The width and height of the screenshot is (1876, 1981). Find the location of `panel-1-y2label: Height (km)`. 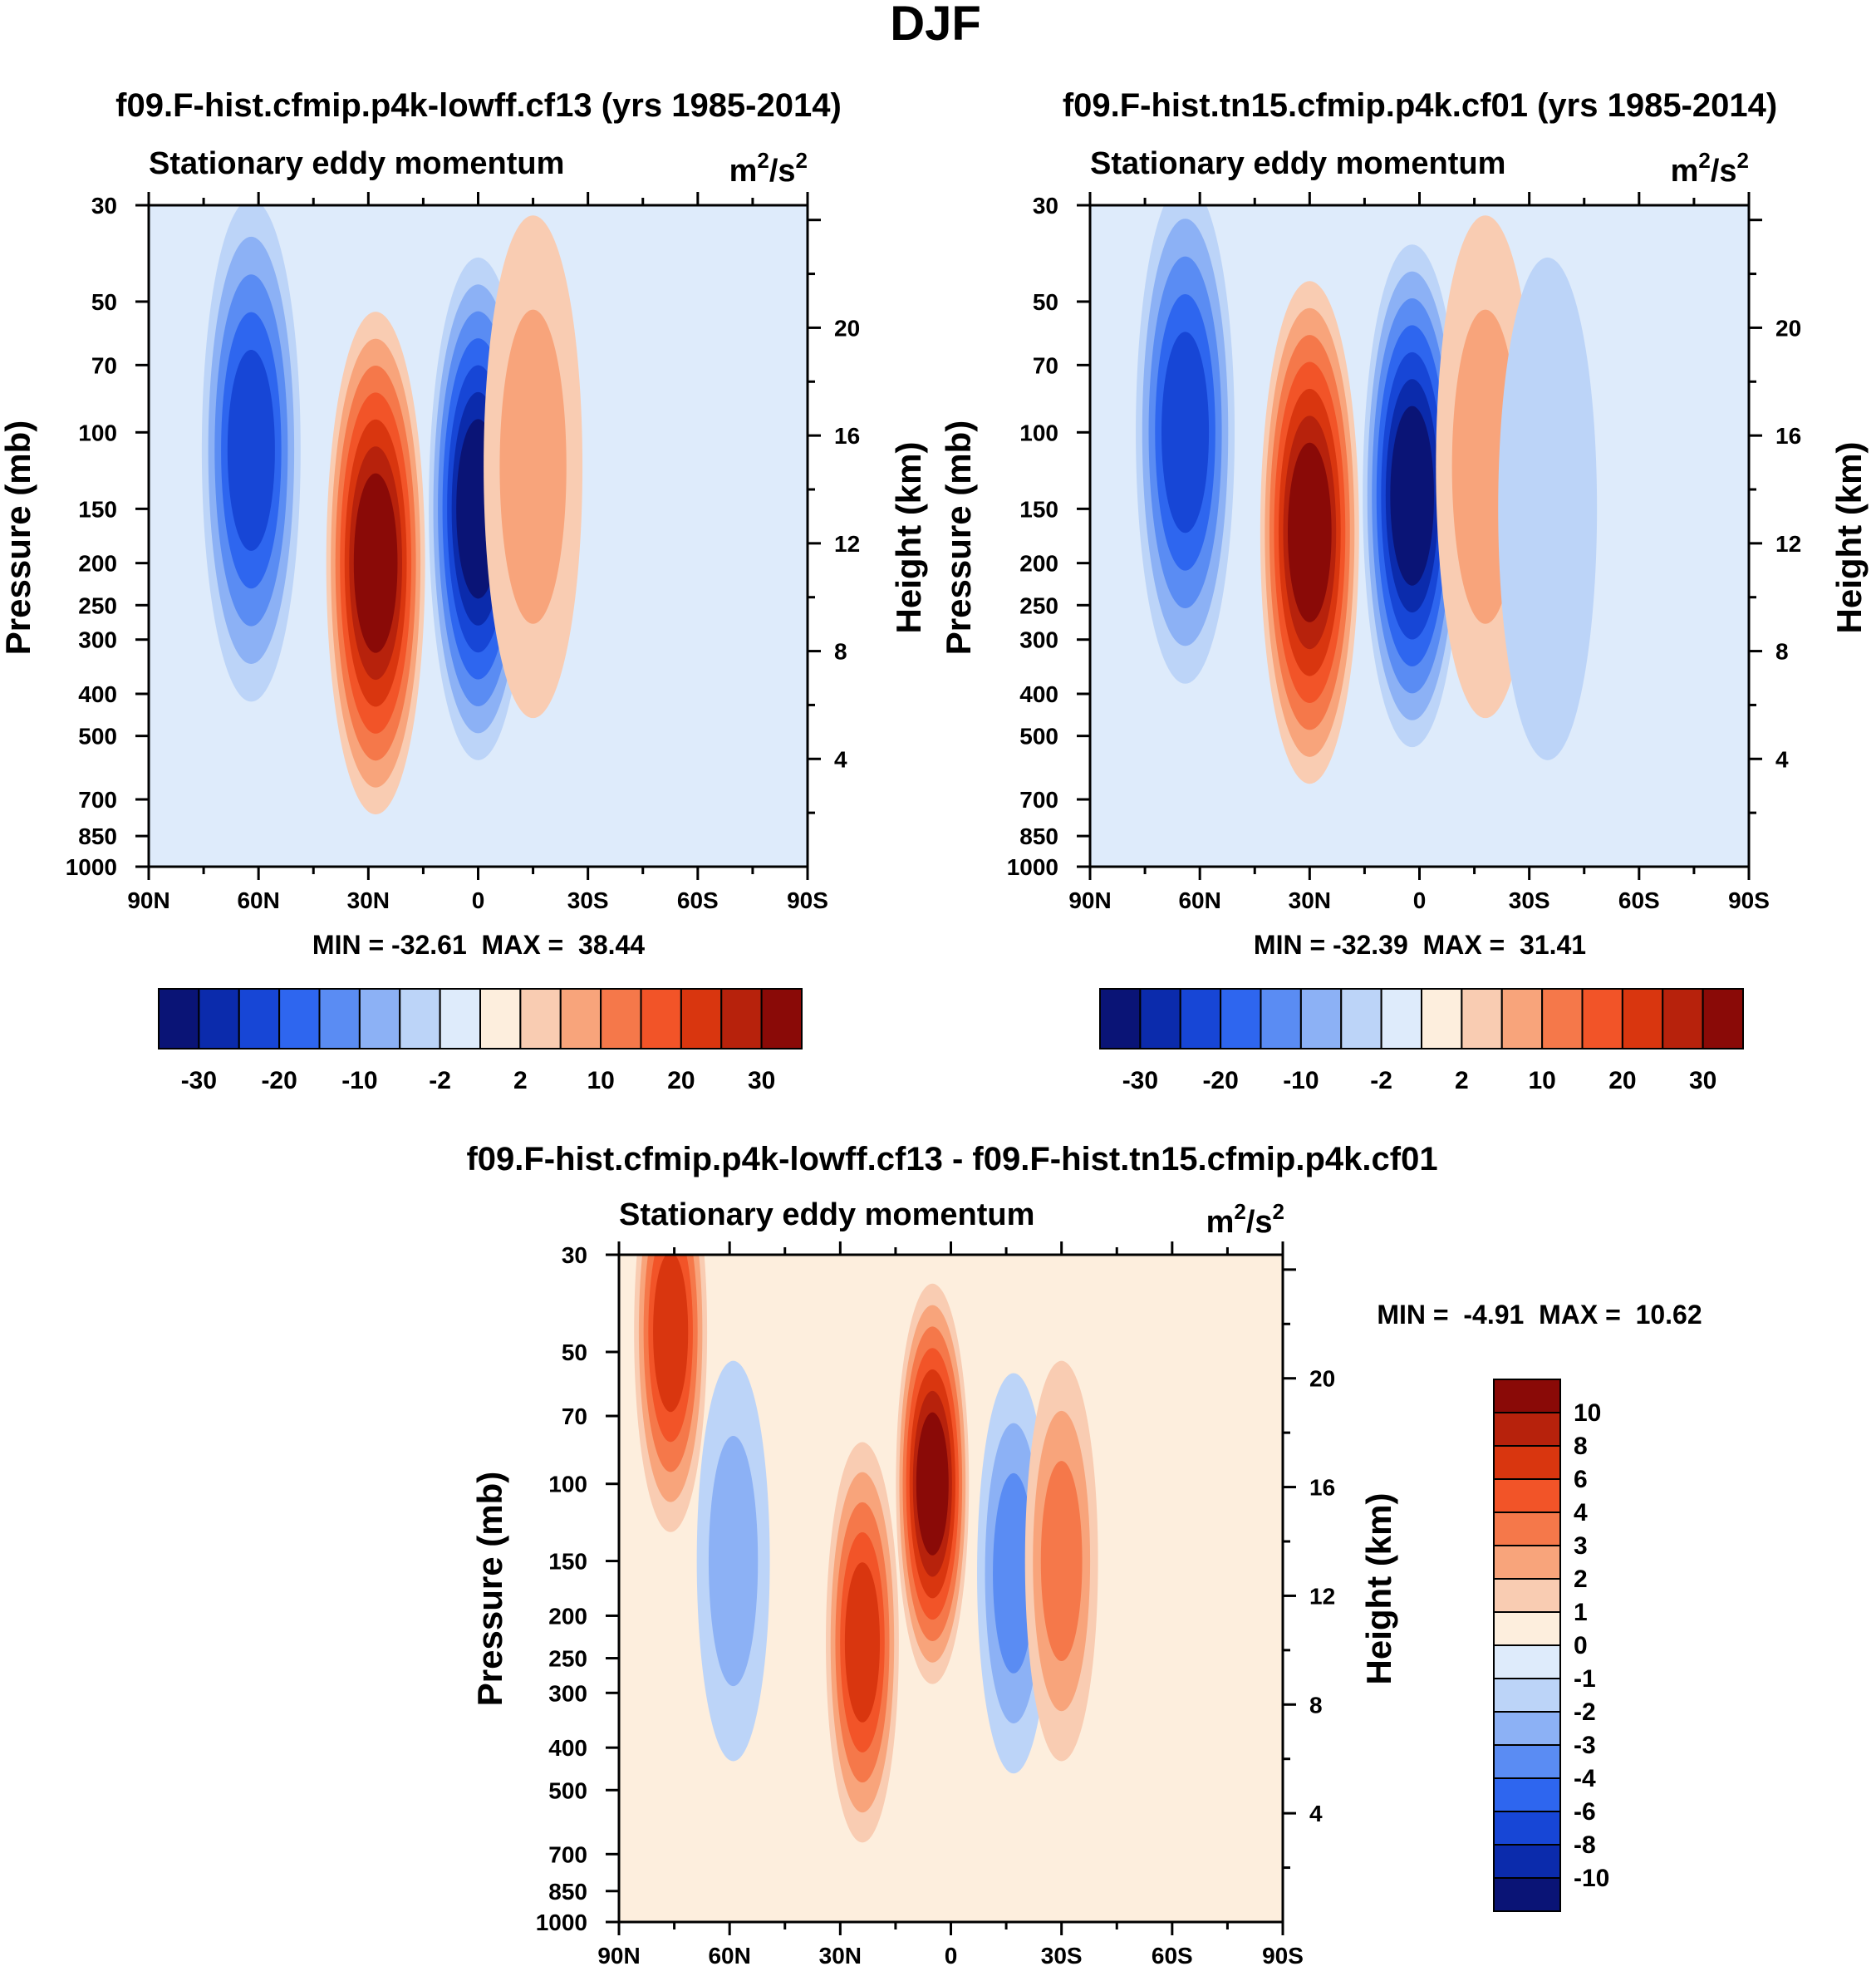

panel-1-y2label: Height (km) is located at coordinates (909, 538).